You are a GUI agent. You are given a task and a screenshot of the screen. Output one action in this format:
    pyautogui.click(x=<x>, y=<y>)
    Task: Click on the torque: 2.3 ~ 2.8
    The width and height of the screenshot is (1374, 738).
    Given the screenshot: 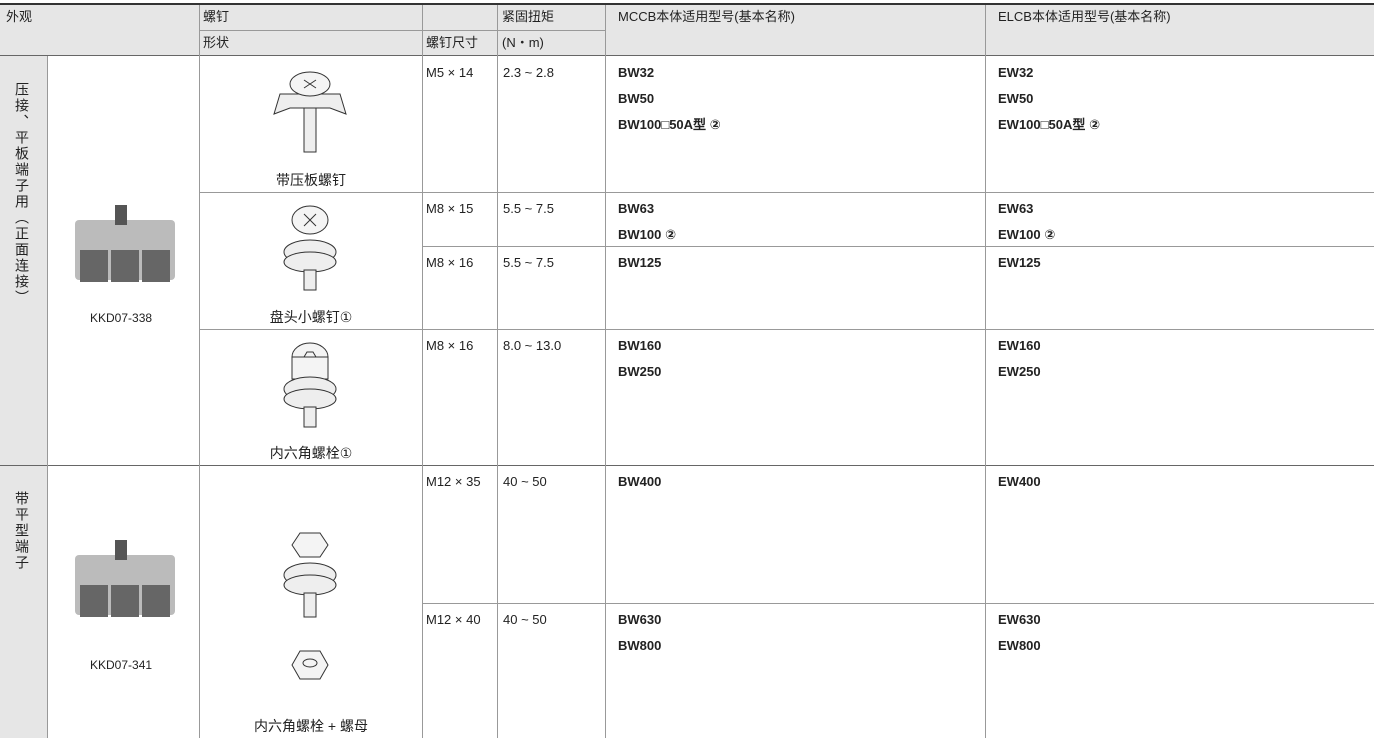 What is the action you would take?
    pyautogui.click(x=528, y=72)
    